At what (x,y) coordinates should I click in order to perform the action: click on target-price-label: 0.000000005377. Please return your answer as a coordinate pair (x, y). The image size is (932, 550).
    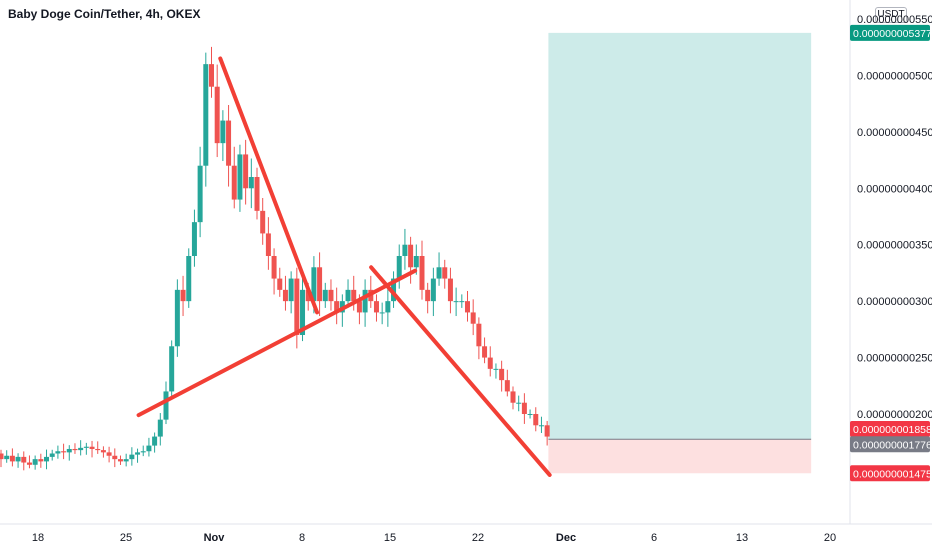
    Looking at the image, I should click on (892, 34).